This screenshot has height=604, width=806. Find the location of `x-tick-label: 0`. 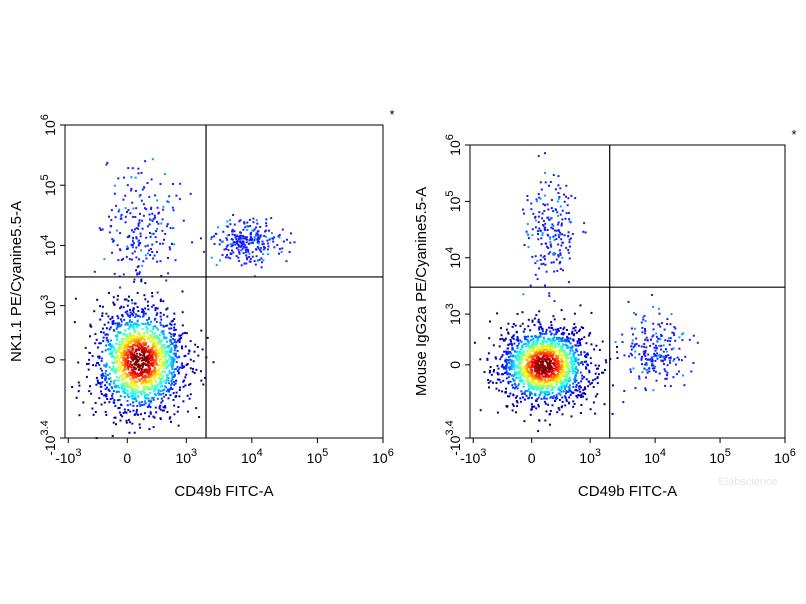

x-tick-label: 0 is located at coordinates (127, 458).